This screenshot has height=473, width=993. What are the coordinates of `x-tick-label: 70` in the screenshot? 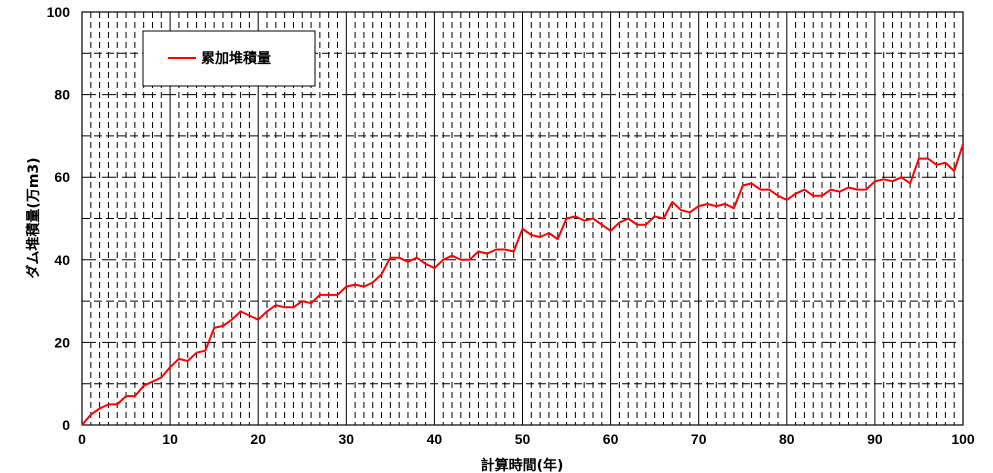 It's located at (699, 439).